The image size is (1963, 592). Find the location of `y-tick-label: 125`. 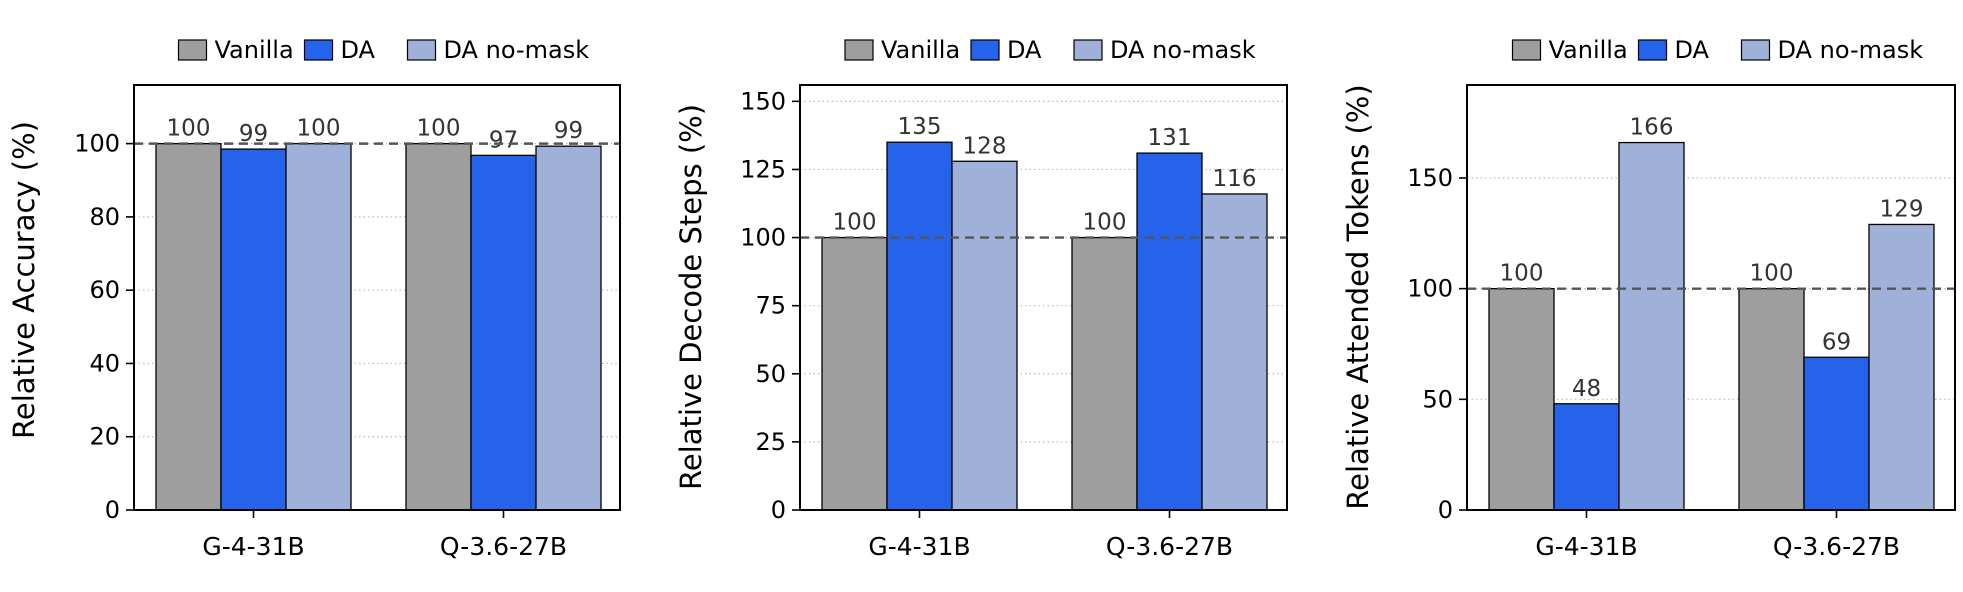

y-tick-label: 125 is located at coordinates (763, 169).